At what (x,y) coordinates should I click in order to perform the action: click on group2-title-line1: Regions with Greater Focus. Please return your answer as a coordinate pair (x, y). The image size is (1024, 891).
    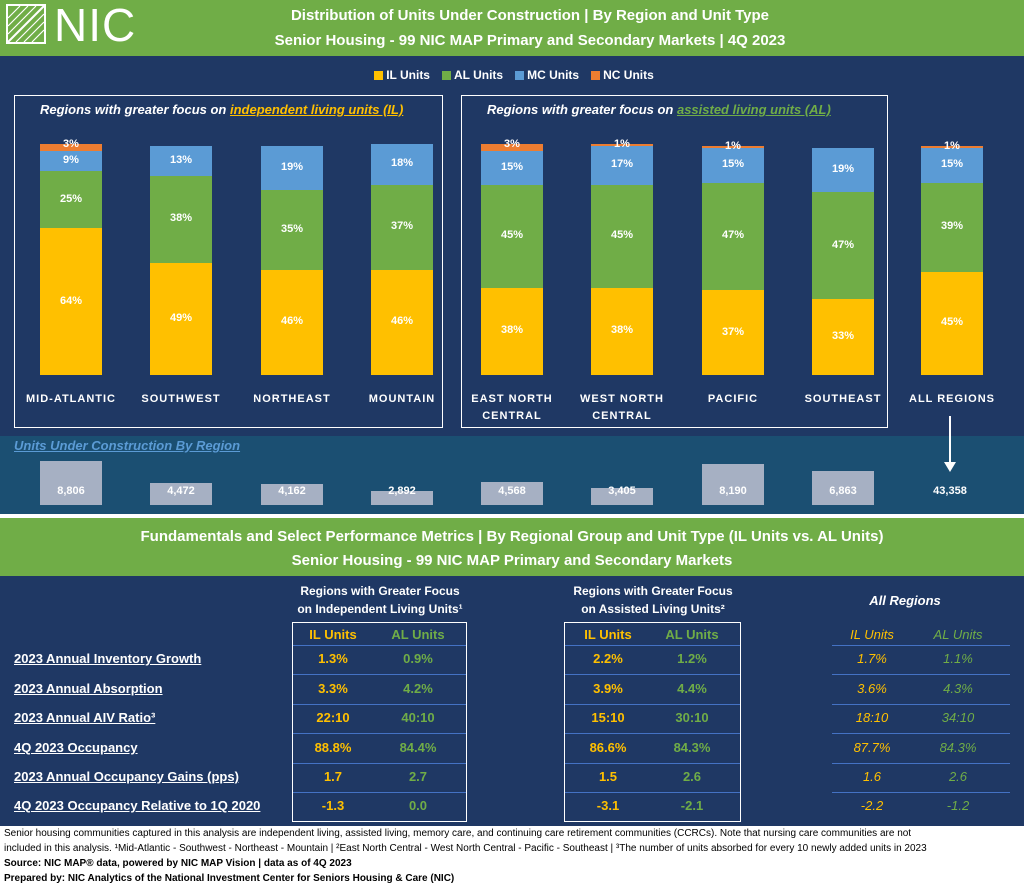
    Looking at the image, I should click on (653, 591).